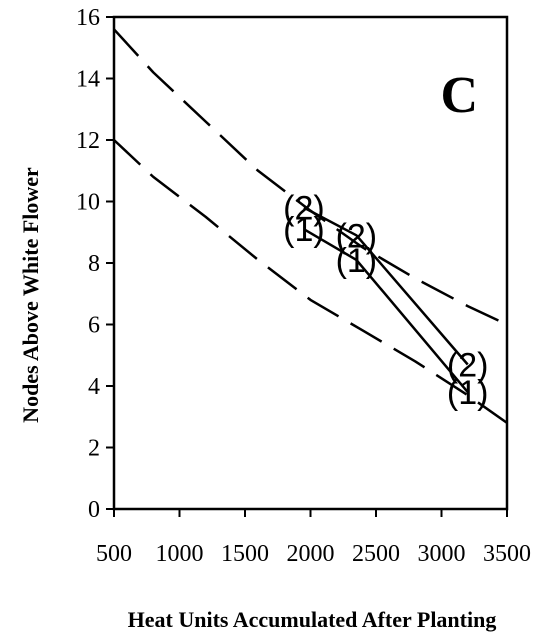 The height and width of the screenshot is (639, 538). I want to click on y-tick-label: 2, so click(94, 449).